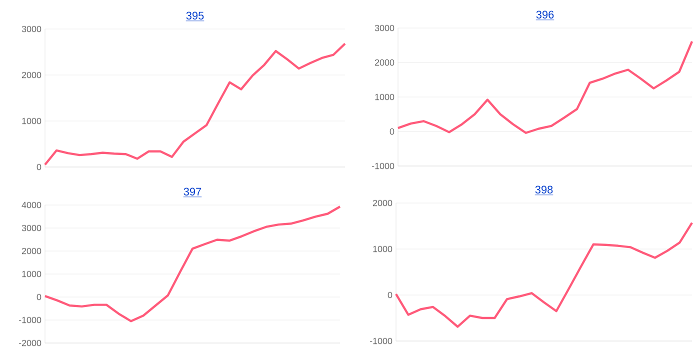 This screenshot has width=700, height=351. What do you see at coordinates (193, 192) in the screenshot?
I see `chart-title: 397` at bounding box center [193, 192].